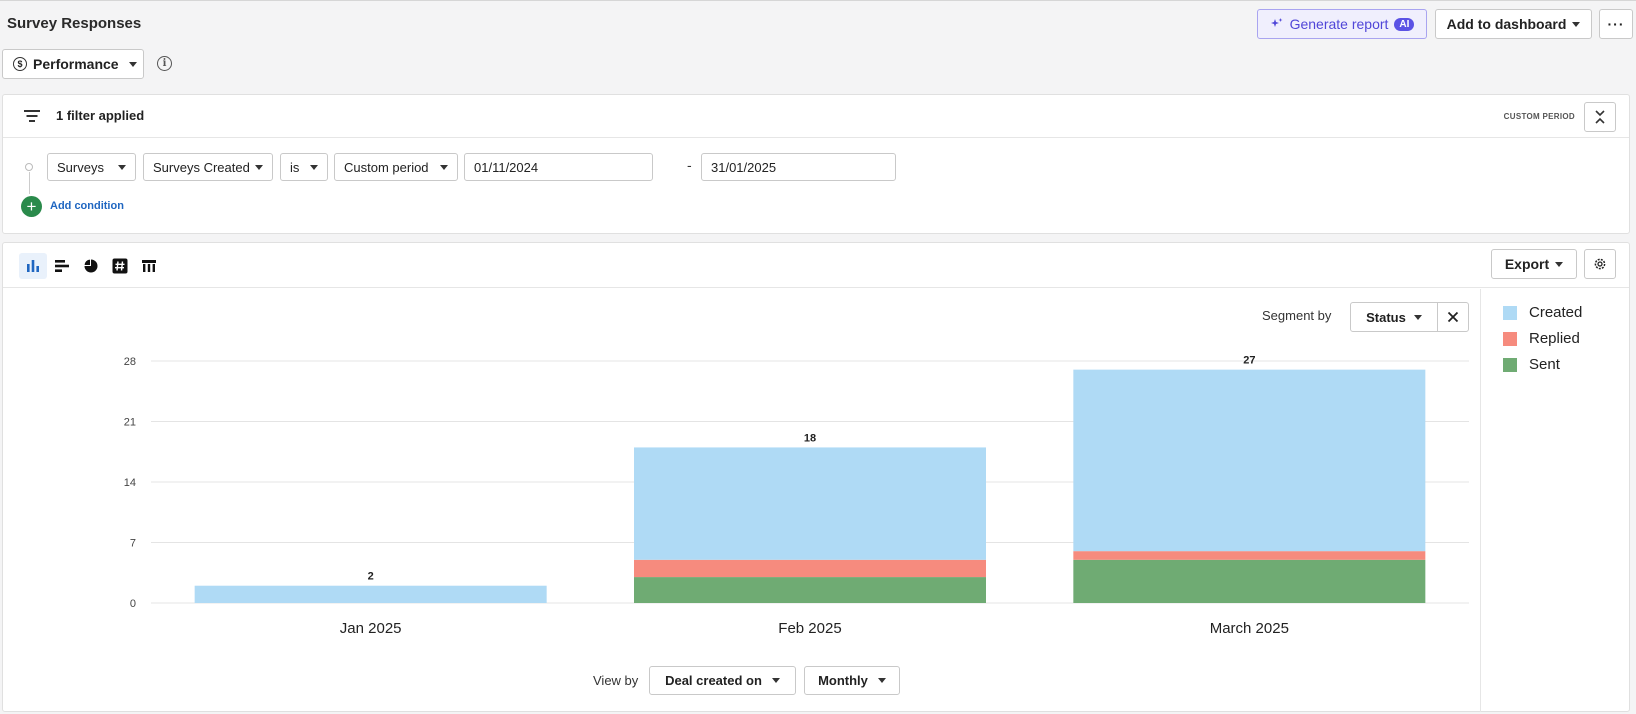 The height and width of the screenshot is (714, 1636). Describe the element at coordinates (29, 167) in the screenshot. I see `condition-node` at that location.